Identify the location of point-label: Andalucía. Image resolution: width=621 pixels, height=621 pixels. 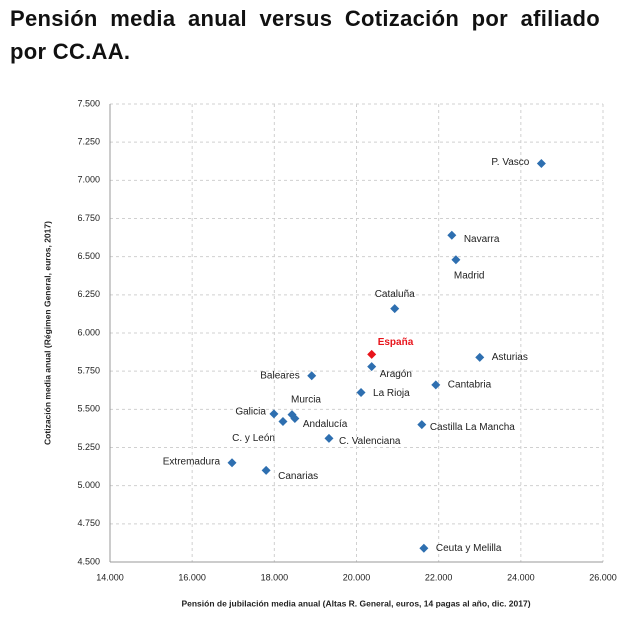
(325, 424).